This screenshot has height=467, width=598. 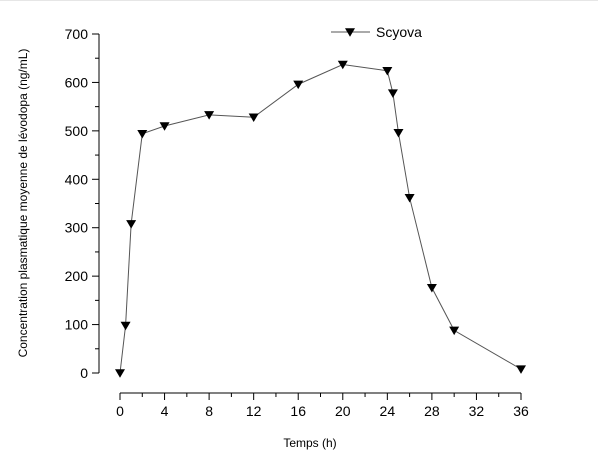 I want to click on y-tick-label: 700, so click(x=77, y=34).